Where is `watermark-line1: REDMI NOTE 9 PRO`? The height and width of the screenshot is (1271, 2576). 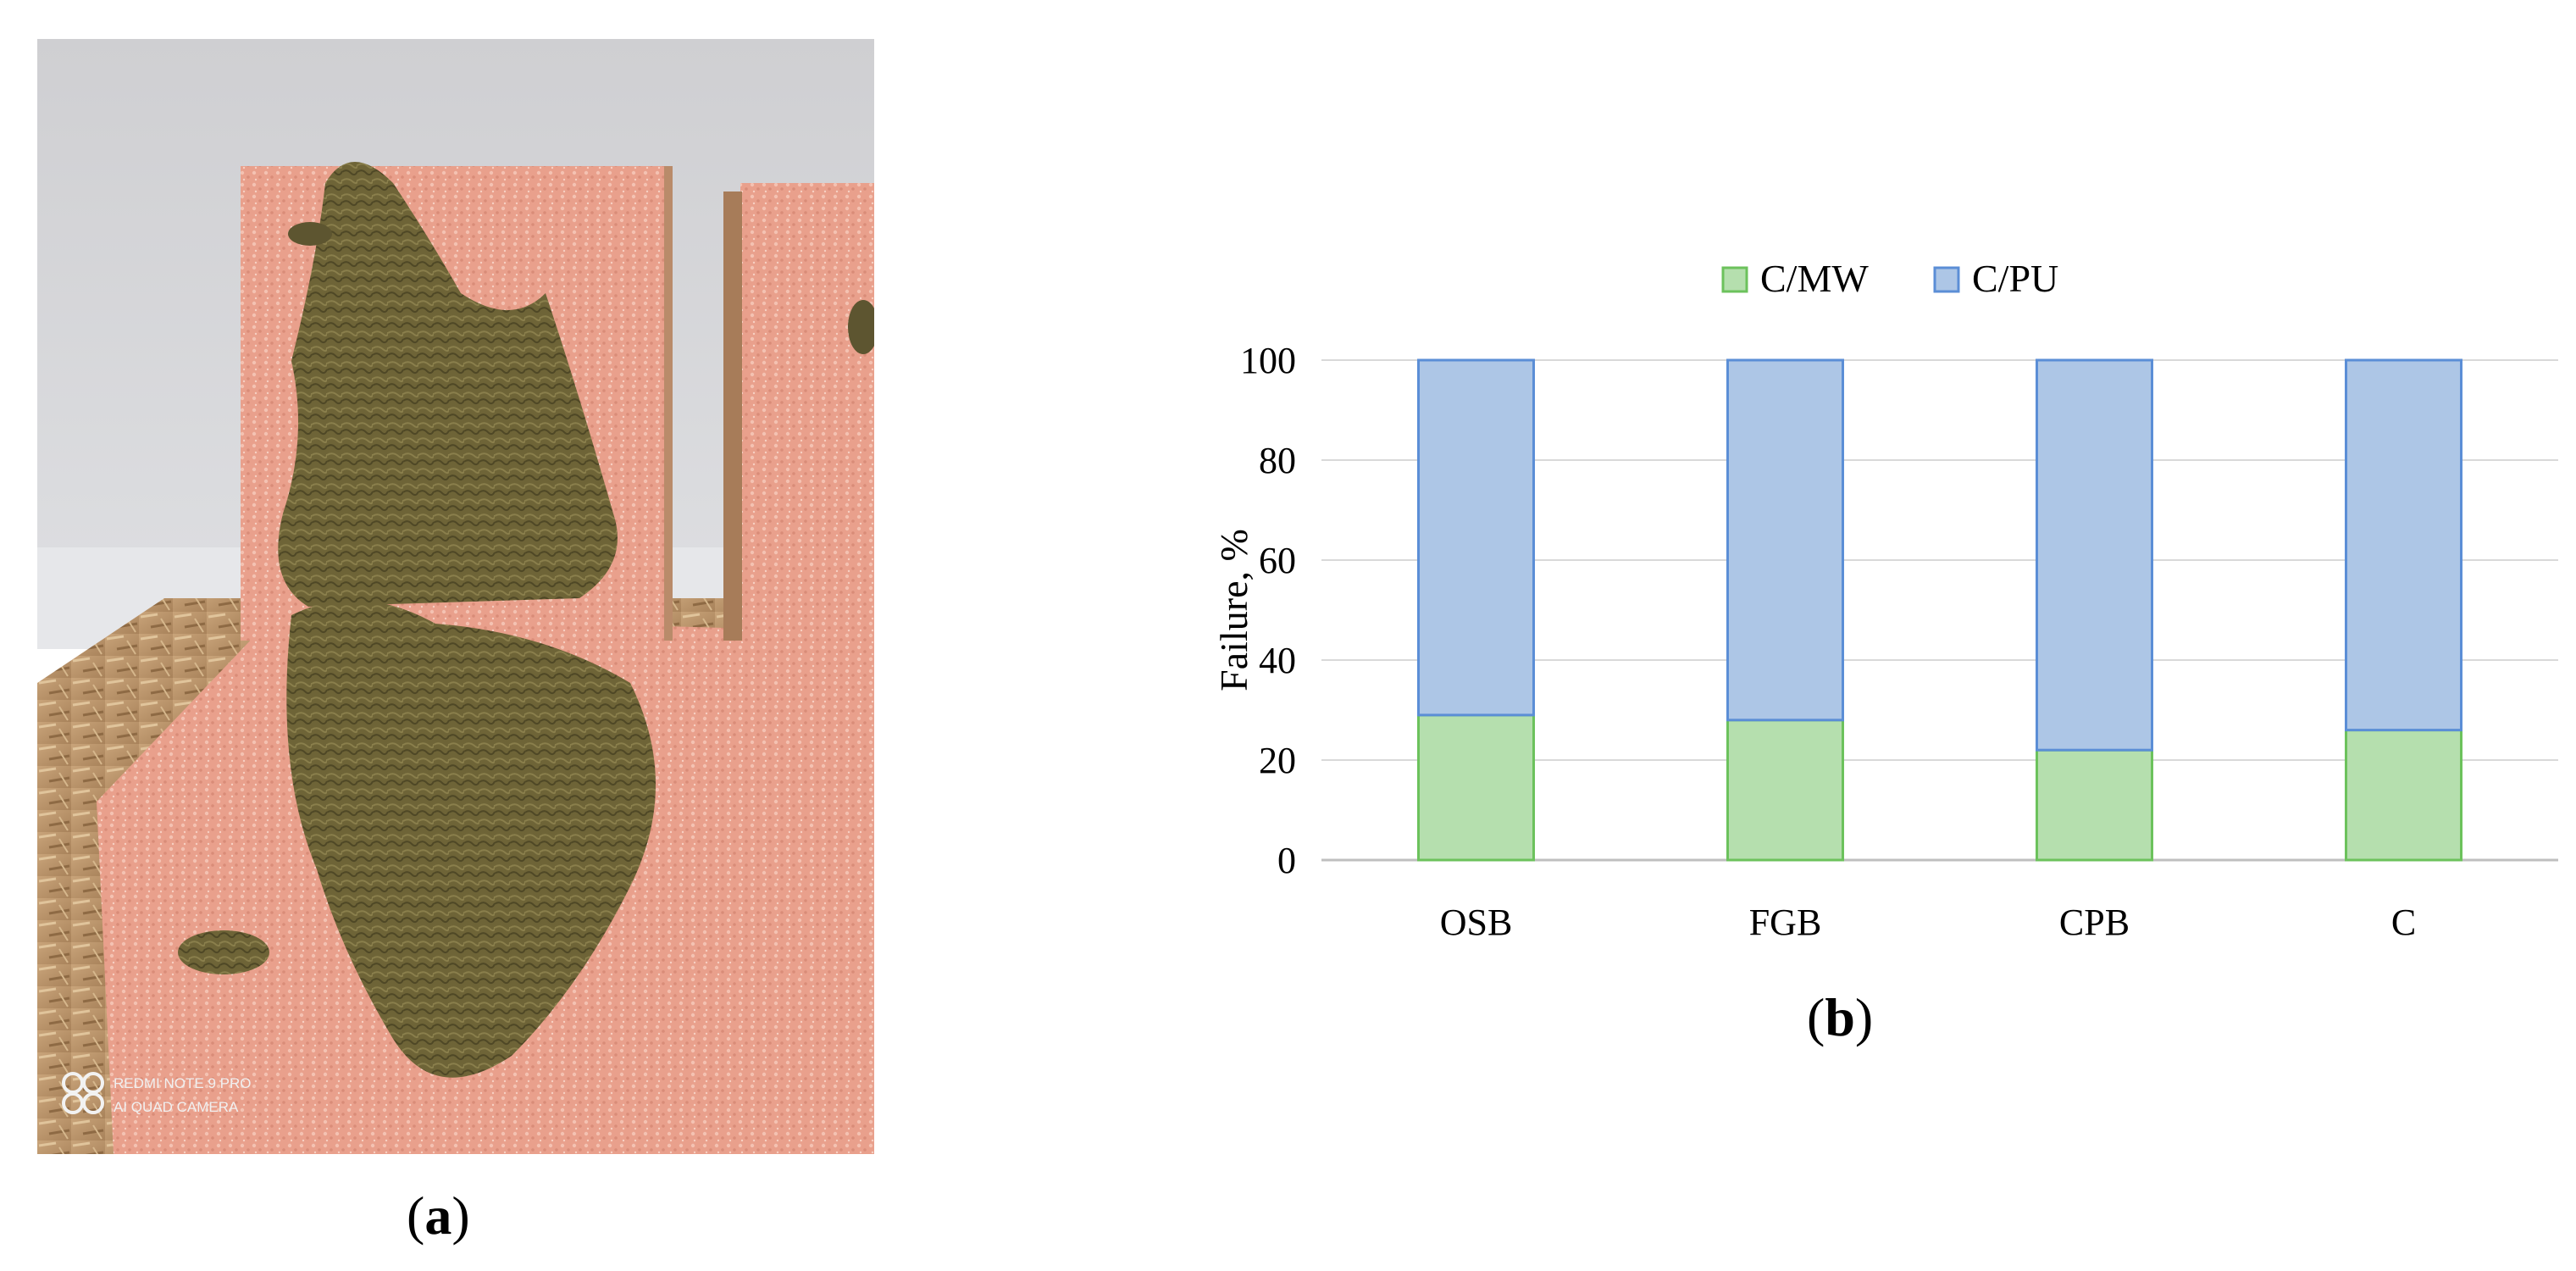
watermark-line1: REDMI NOTE 9 PRO is located at coordinates (182, 1083).